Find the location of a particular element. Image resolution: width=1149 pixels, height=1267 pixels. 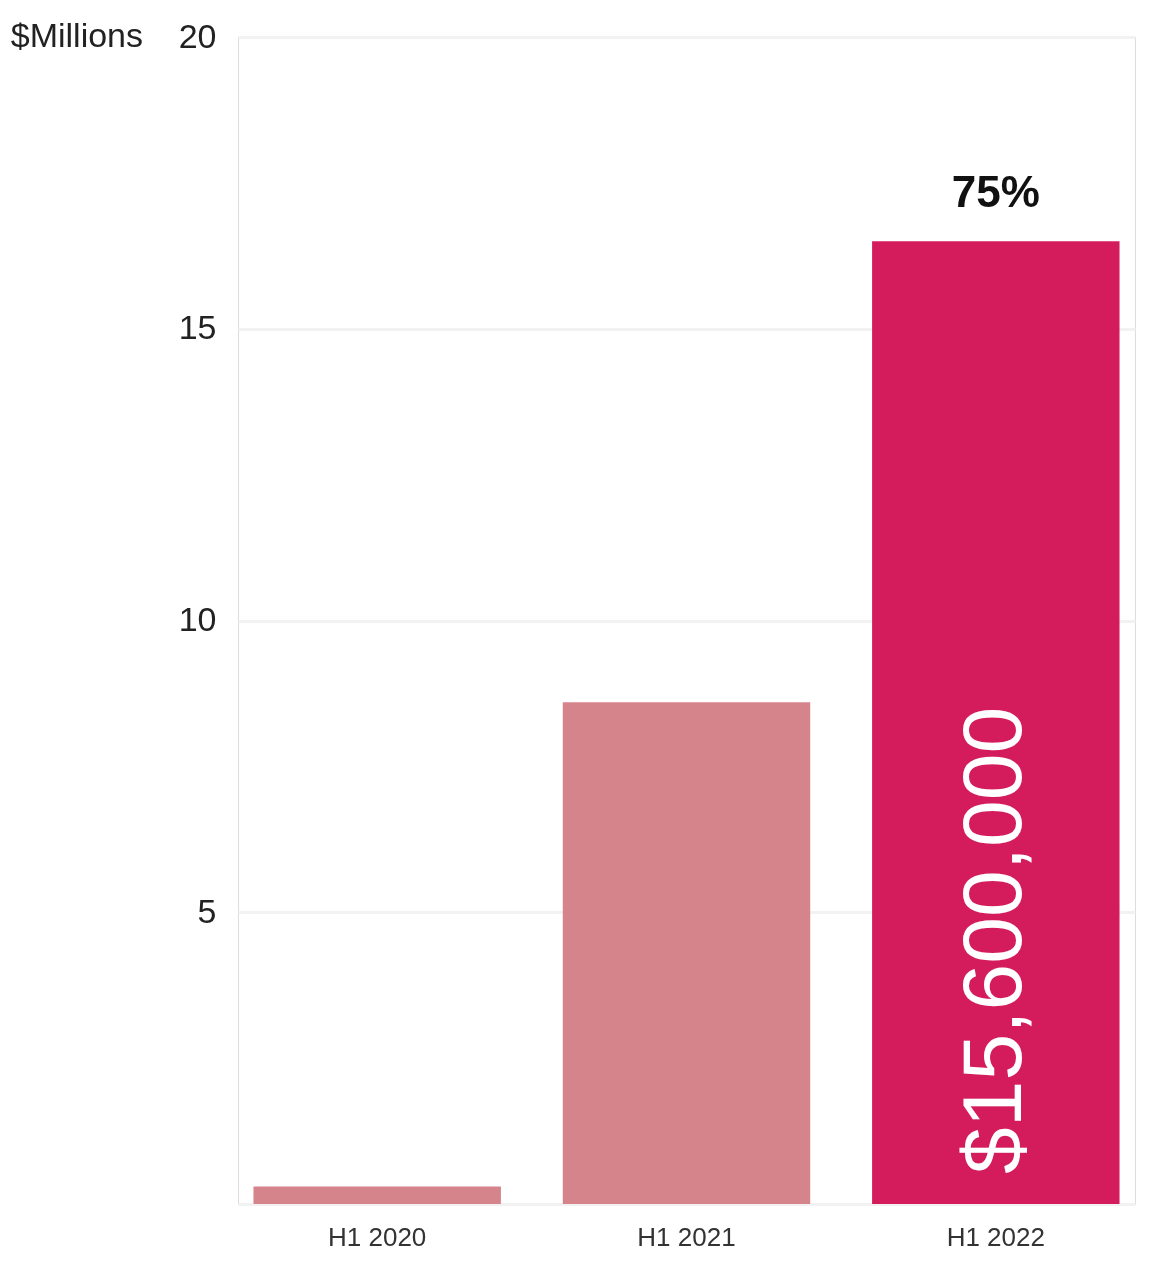

y-axis-title: $Millions is located at coordinates (76, 35).